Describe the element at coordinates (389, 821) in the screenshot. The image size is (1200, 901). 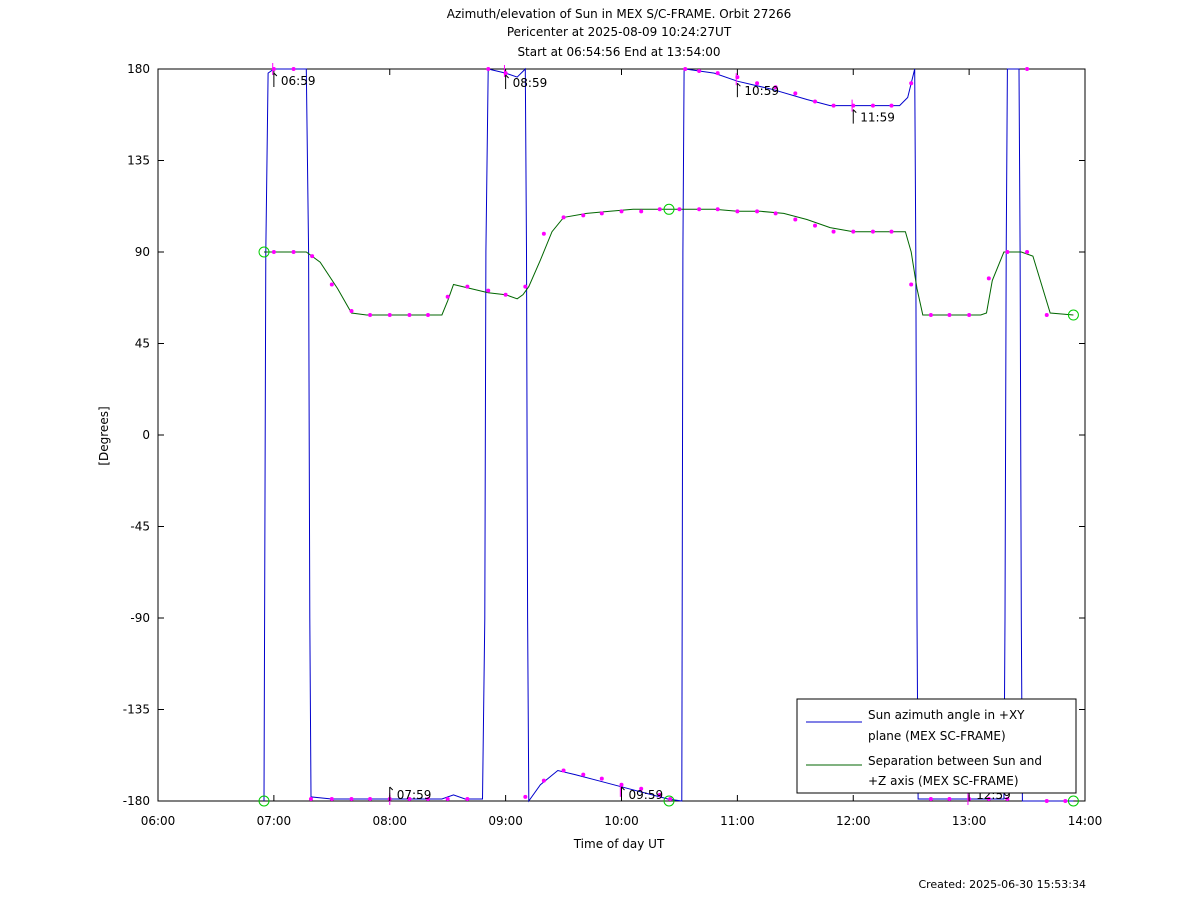
I see `x-tick-label: 08:00` at that location.